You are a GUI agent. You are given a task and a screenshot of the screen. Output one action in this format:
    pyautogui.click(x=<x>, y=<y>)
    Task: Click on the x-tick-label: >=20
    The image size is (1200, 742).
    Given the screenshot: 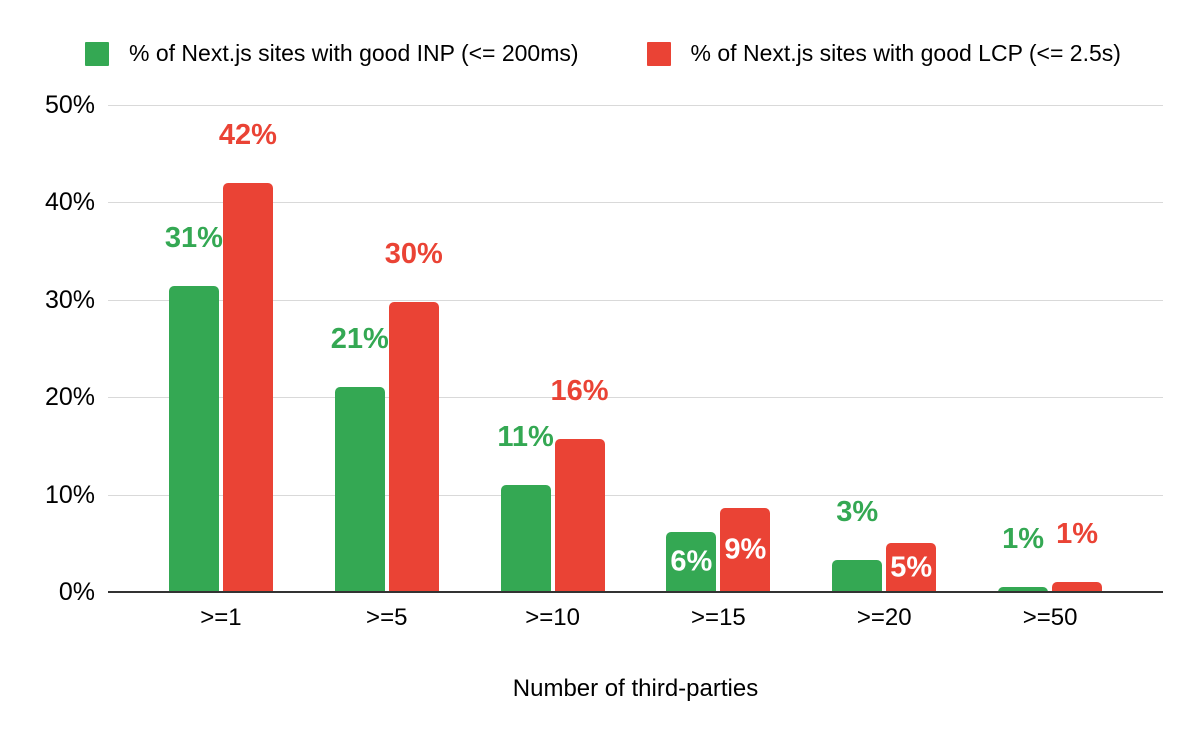 What is the action you would take?
    pyautogui.click(x=884, y=617)
    